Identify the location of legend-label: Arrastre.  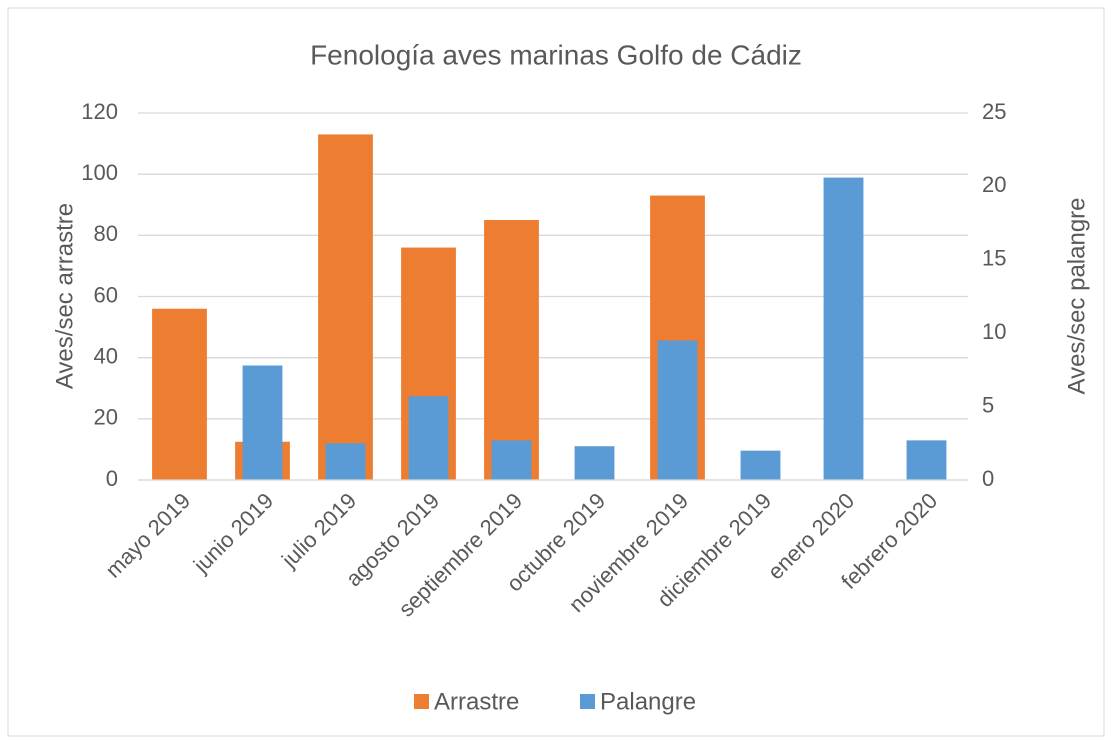
(476, 701).